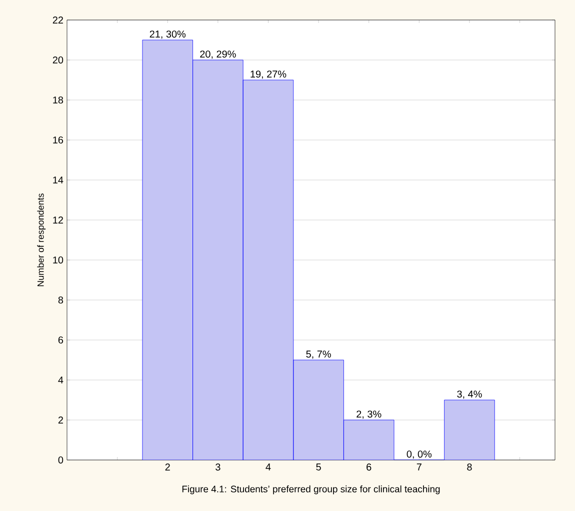 The width and height of the screenshot is (575, 511). What do you see at coordinates (318, 467) in the screenshot?
I see `x-tick-label: 5` at bounding box center [318, 467].